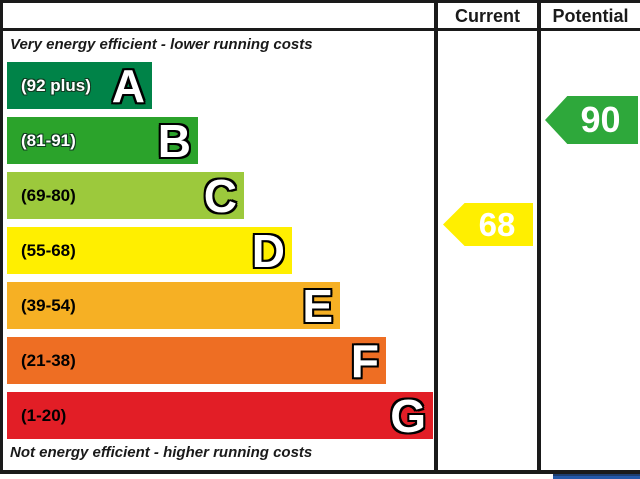 This screenshot has width=640, height=479. Describe the element at coordinates (102, 140) in the screenshot. I see `band-b: (81-91) B` at that location.